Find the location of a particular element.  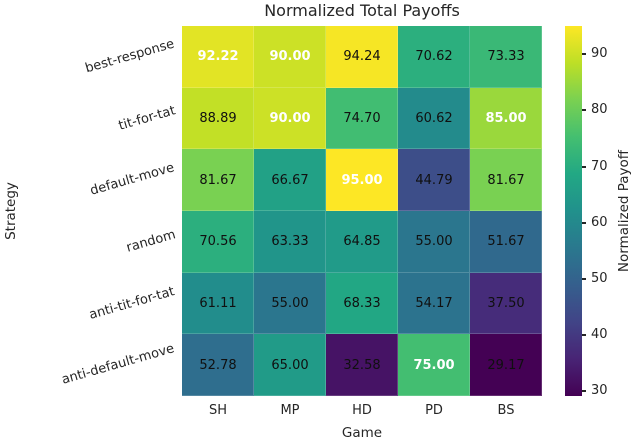

heatmap-cell: 60.62 is located at coordinates (434, 118).